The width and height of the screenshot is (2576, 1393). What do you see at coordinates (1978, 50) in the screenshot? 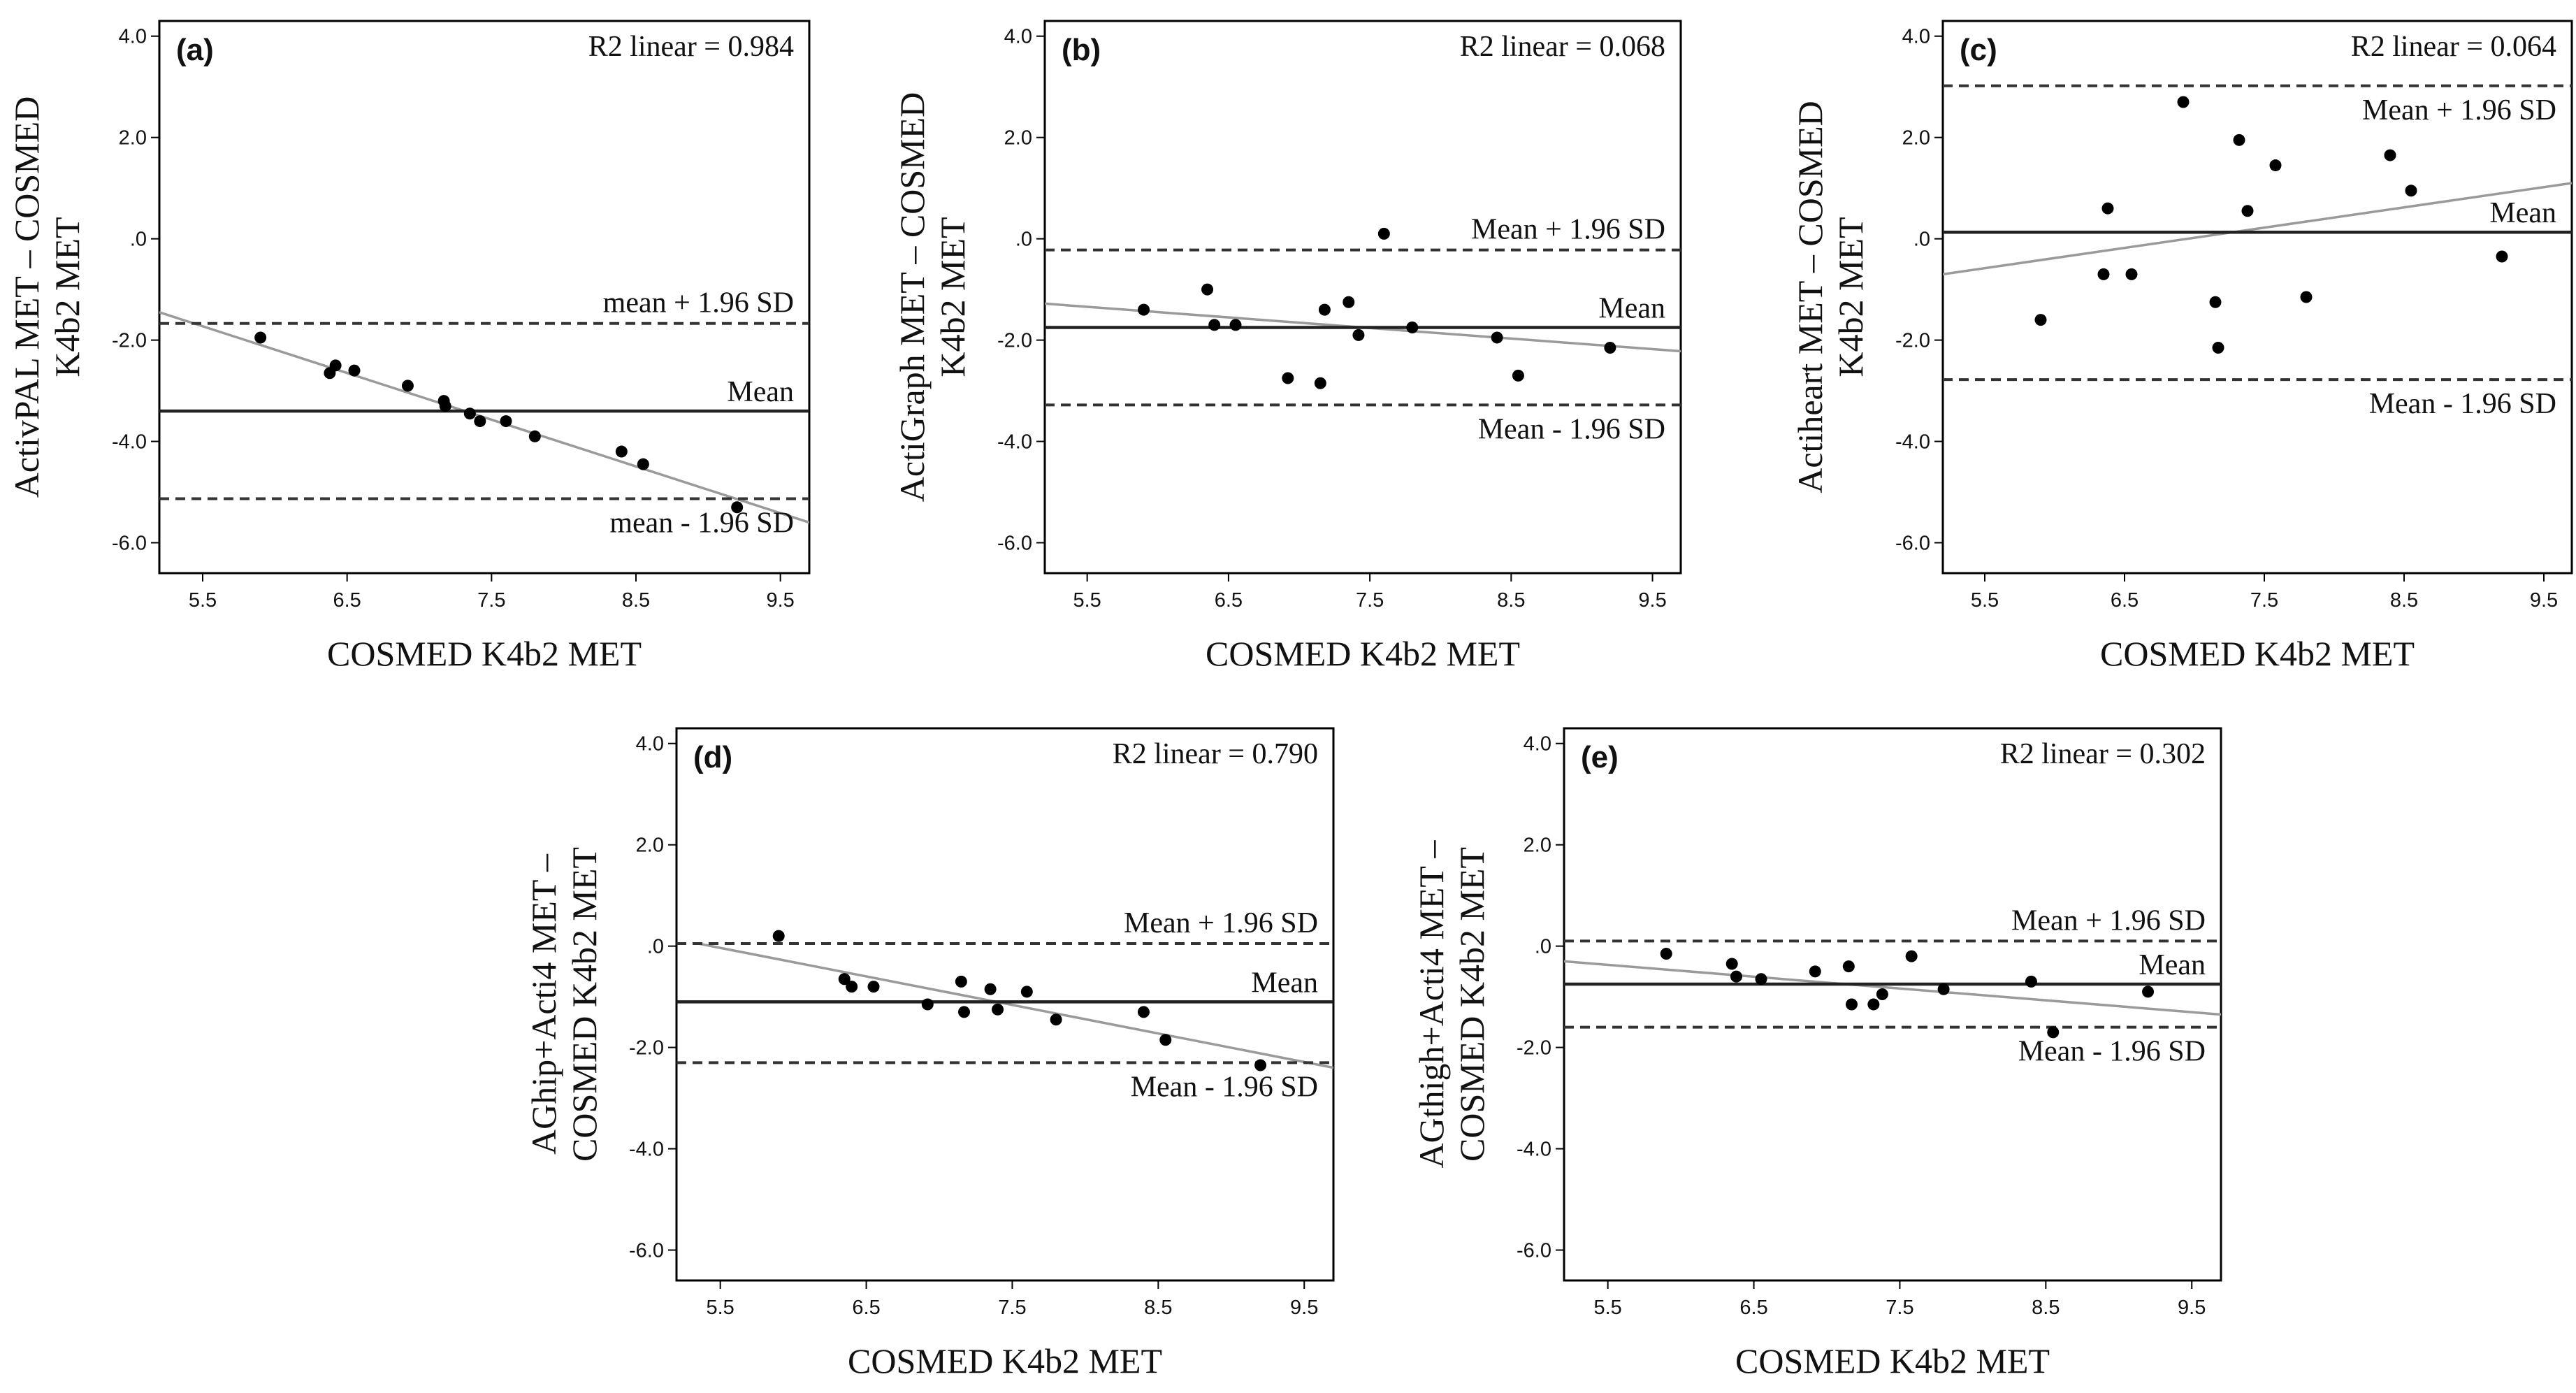
I see `panel-label: (c)` at bounding box center [1978, 50].